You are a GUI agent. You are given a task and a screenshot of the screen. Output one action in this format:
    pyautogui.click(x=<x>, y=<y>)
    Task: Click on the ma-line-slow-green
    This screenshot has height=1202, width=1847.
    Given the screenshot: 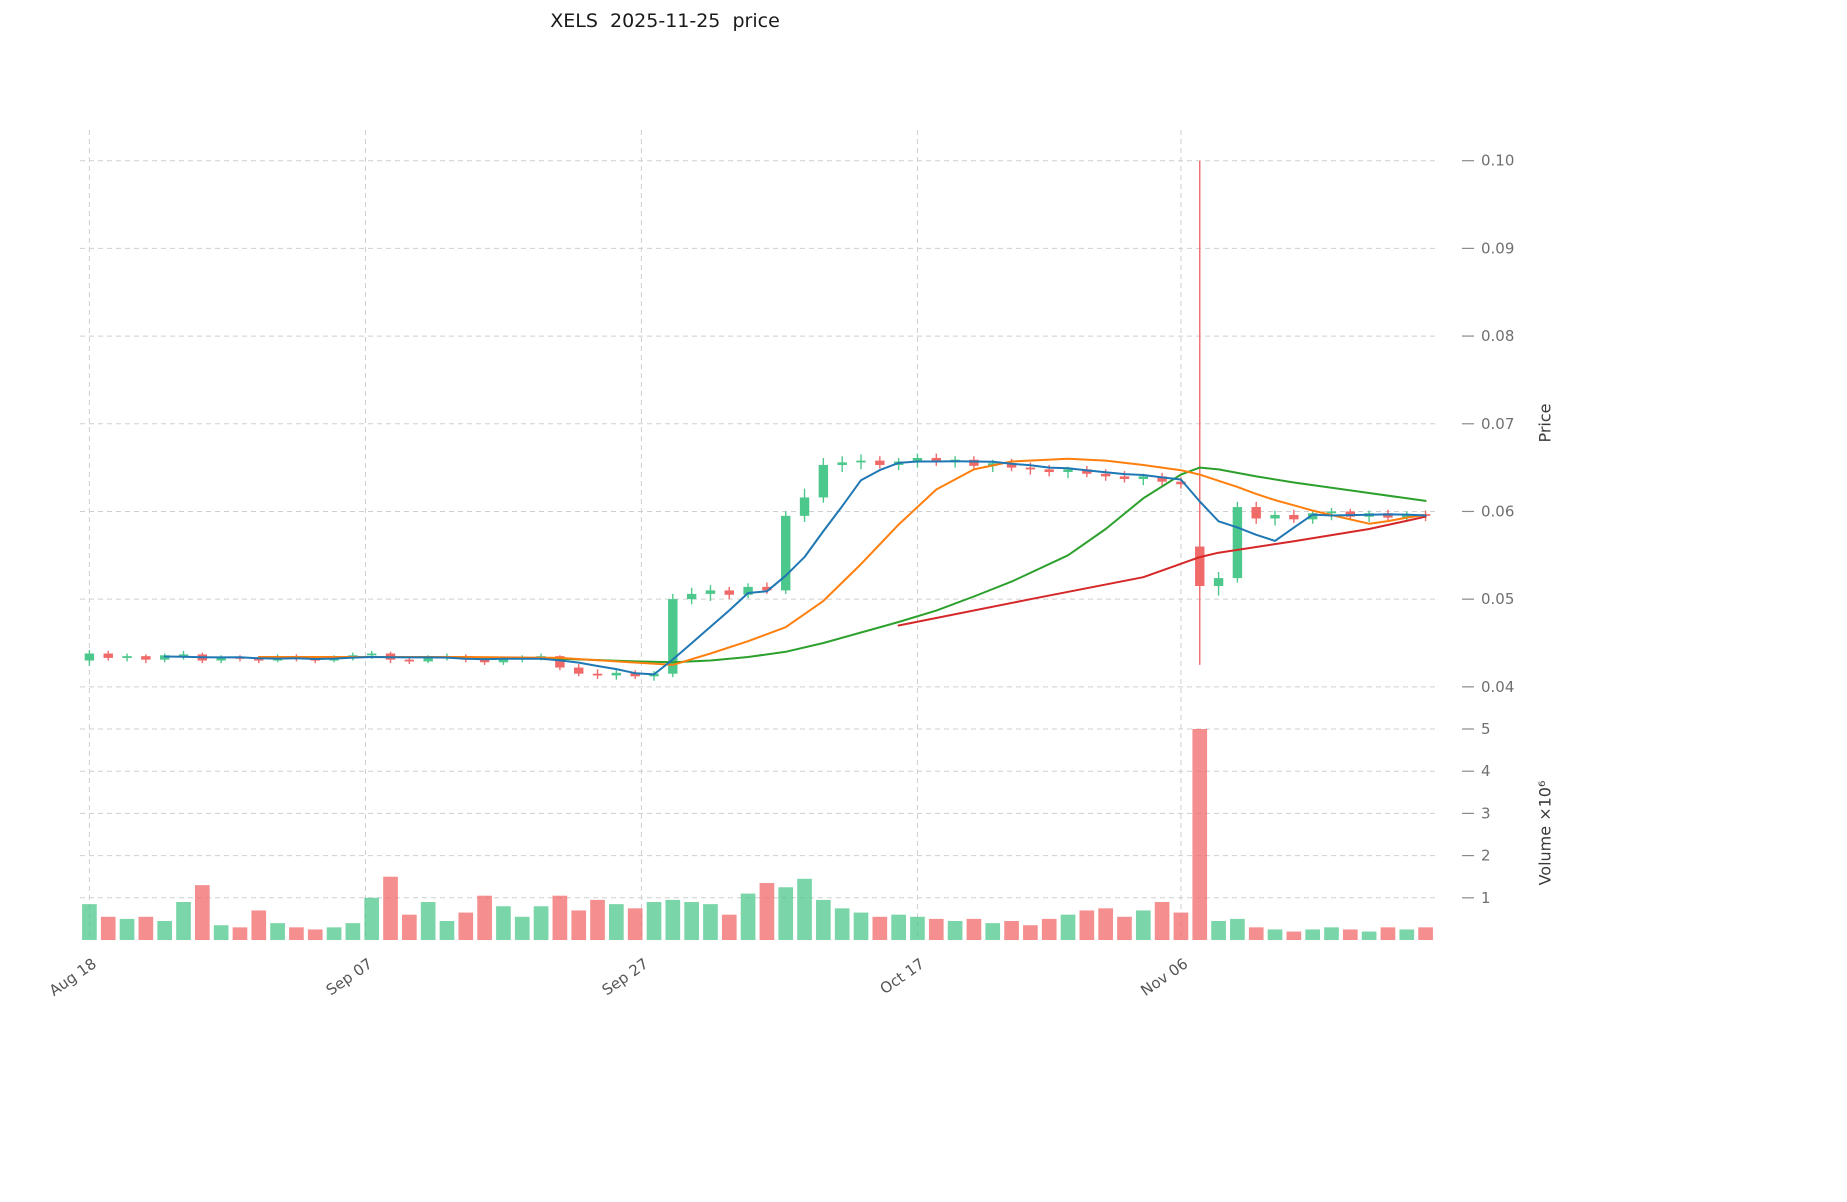 What is the action you would take?
    pyautogui.click(x=936, y=565)
    